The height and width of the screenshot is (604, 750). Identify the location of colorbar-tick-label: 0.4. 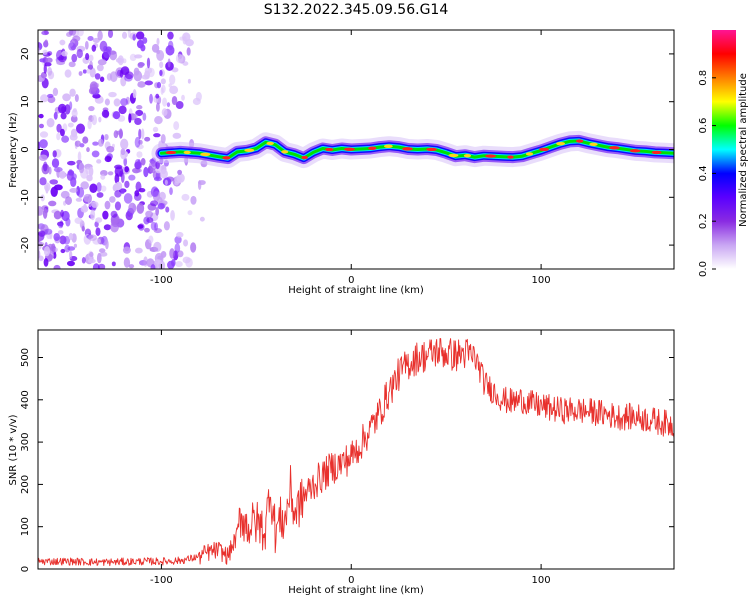
(703, 173).